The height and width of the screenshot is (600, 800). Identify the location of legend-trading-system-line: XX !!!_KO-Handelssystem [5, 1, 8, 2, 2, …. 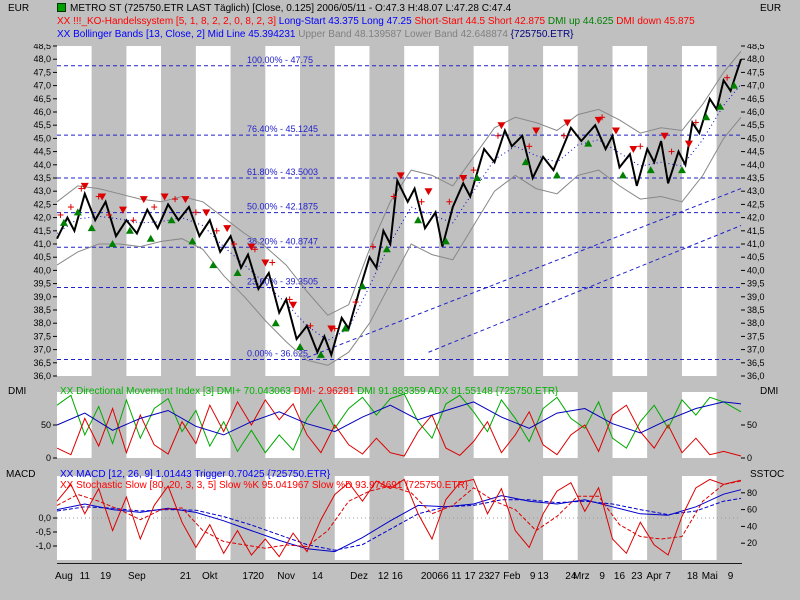
(376, 21).